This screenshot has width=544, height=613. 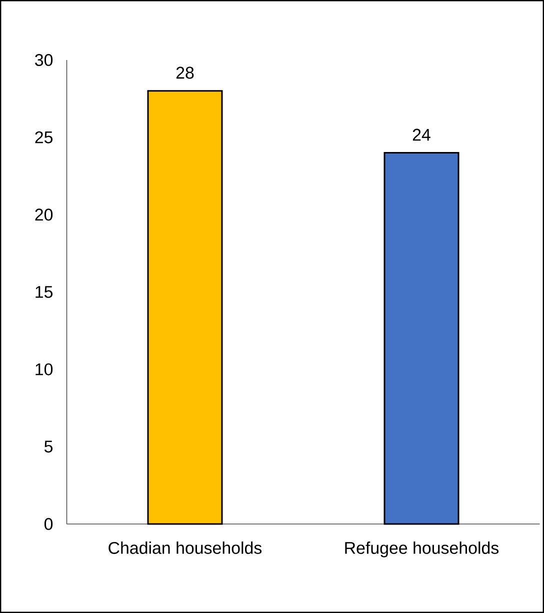 I want to click on y-tick-label: 25, so click(x=44, y=137).